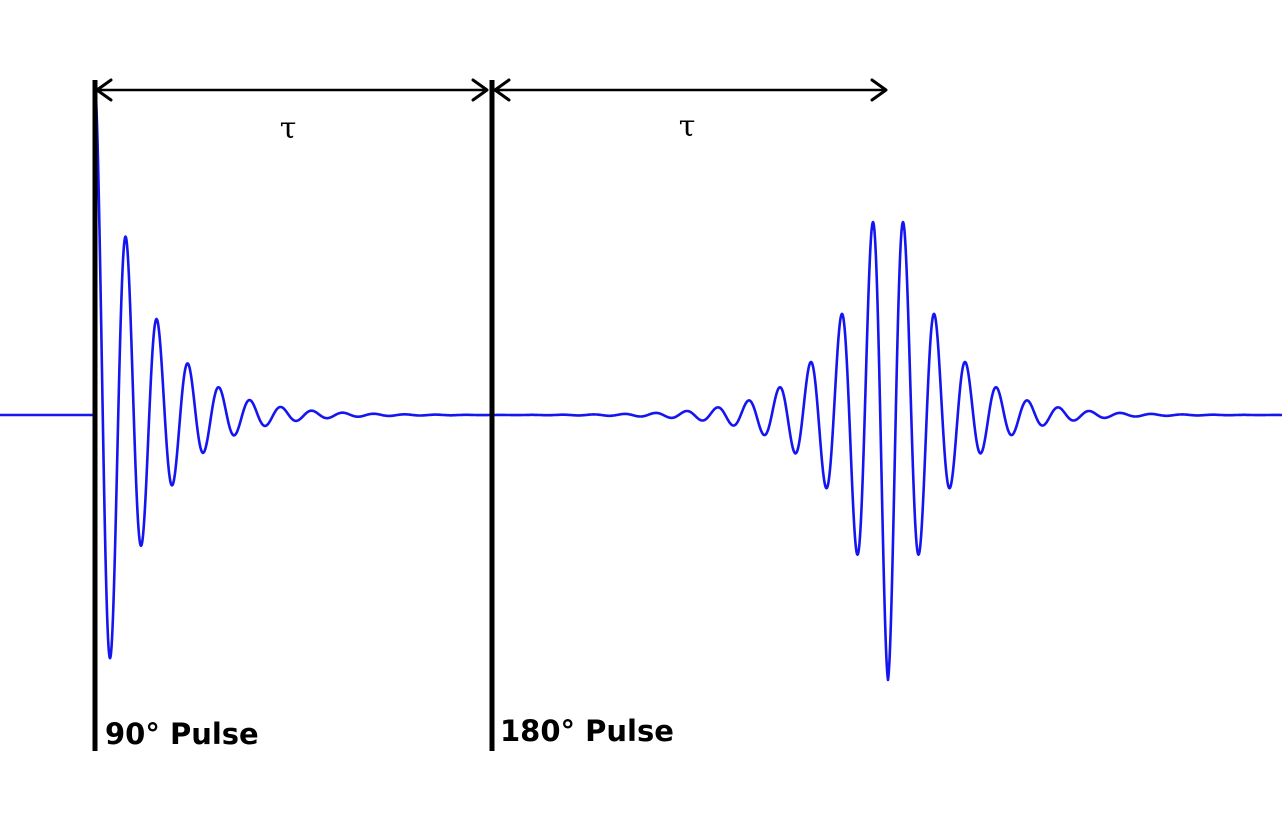 This screenshot has height=825, width=1282. What do you see at coordinates (690, 90) in the screenshot?
I see `tau-interval-2-arrow` at bounding box center [690, 90].